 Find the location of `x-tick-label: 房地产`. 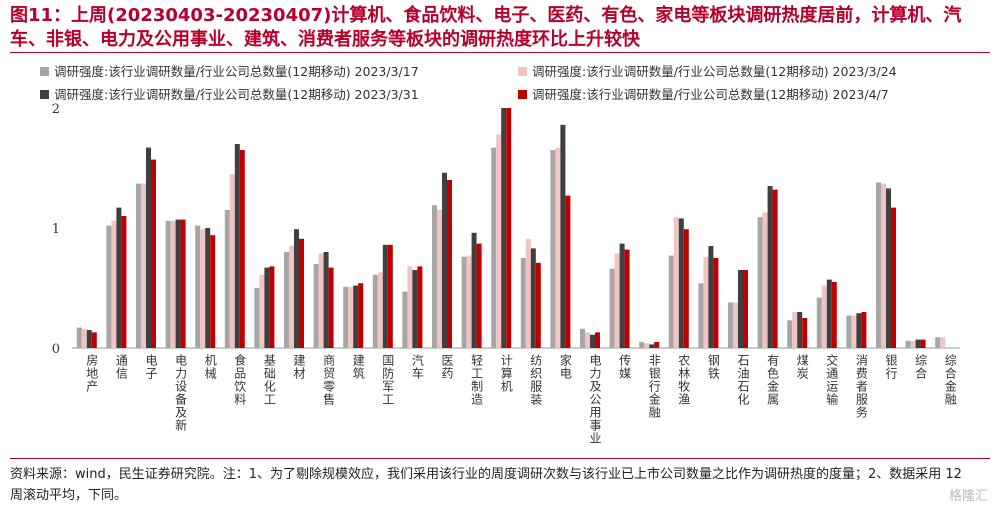

x-tick-label: 房地产 is located at coordinates (92, 373).